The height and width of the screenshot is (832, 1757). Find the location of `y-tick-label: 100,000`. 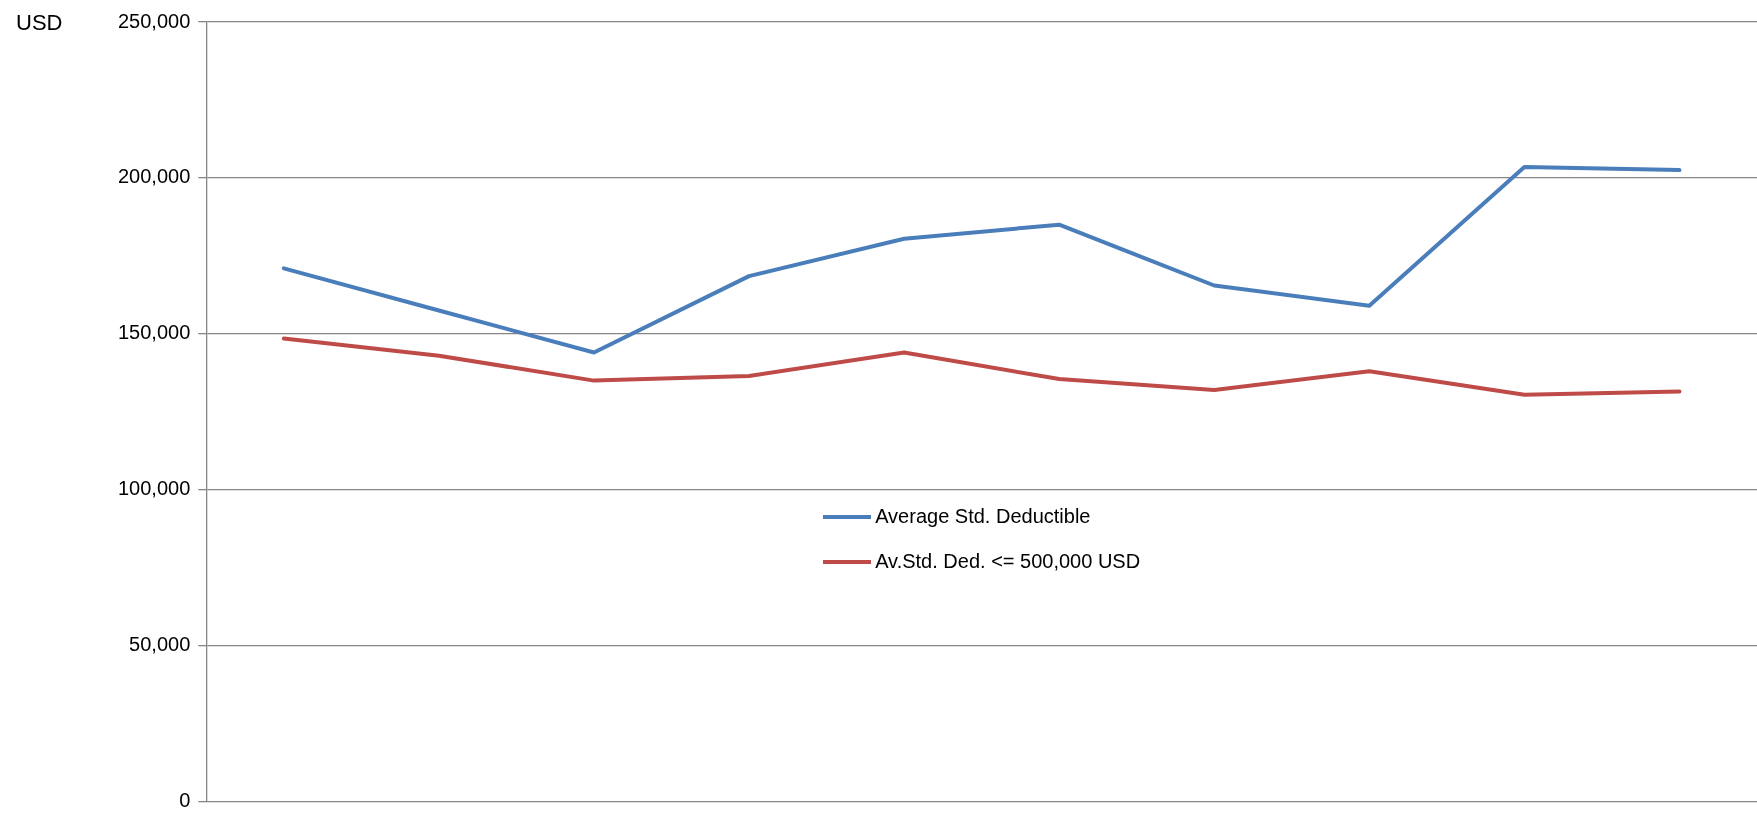

y-tick-label: 100,000 is located at coordinates (154, 488).